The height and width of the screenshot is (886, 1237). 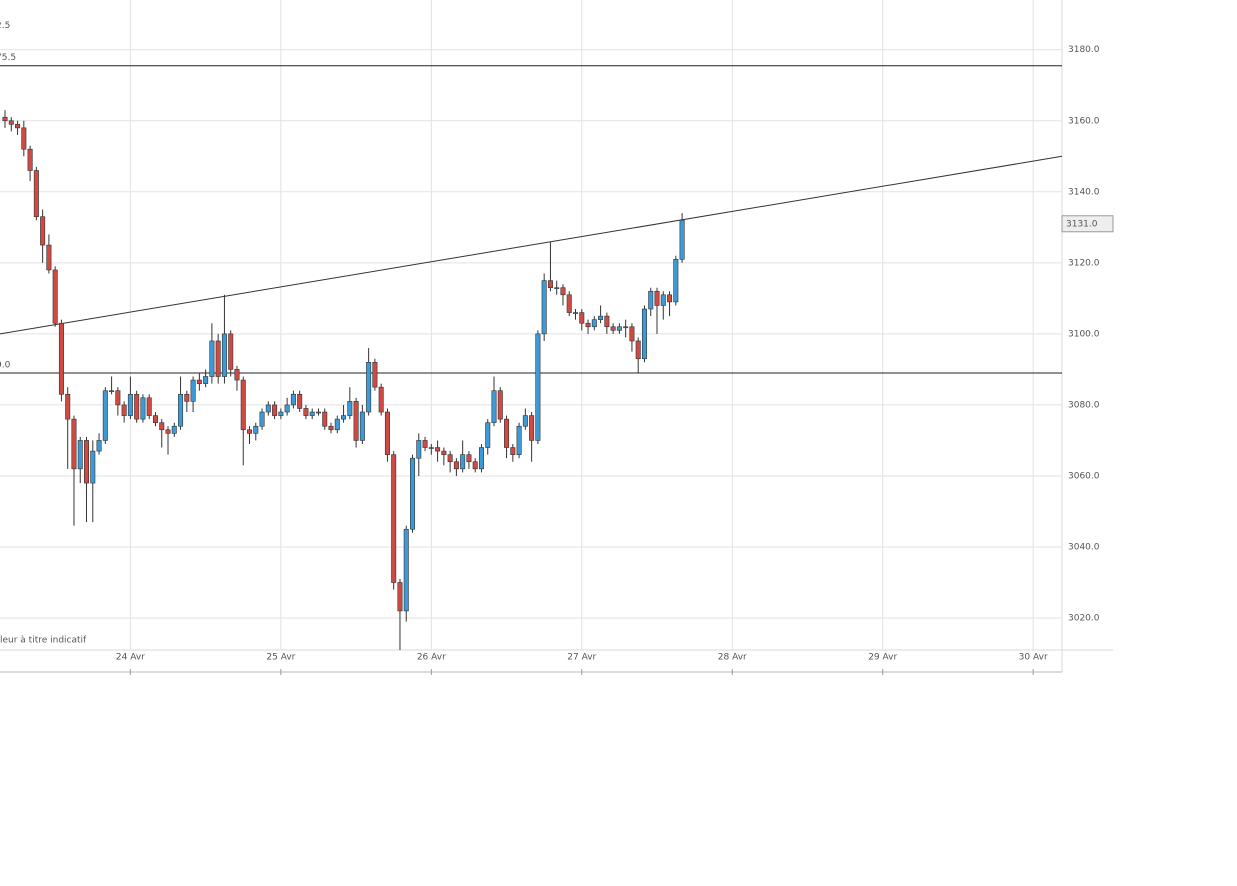 I want to click on level-label: 9.0, so click(x=5, y=365).